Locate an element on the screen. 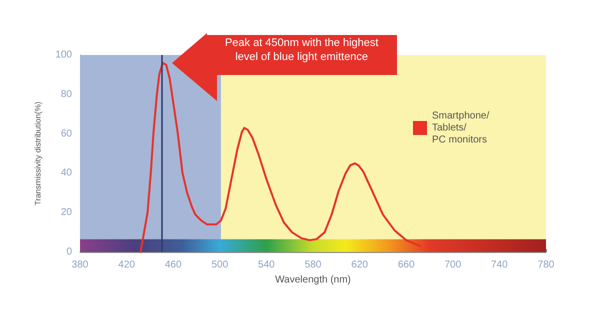  y-tick-label: 80 is located at coordinates (66, 94).